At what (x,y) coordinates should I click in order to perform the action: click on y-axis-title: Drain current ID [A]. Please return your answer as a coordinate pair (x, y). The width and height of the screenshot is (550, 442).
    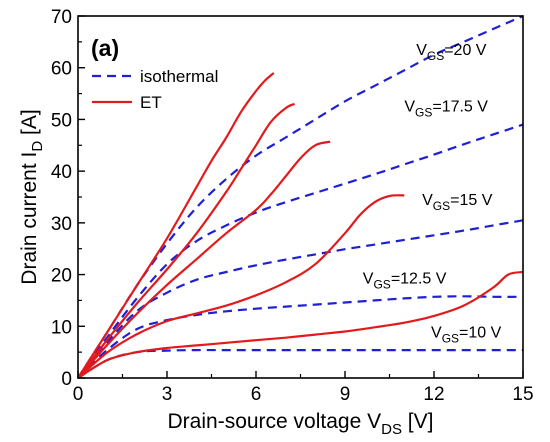
    Looking at the image, I should click on (32, 196).